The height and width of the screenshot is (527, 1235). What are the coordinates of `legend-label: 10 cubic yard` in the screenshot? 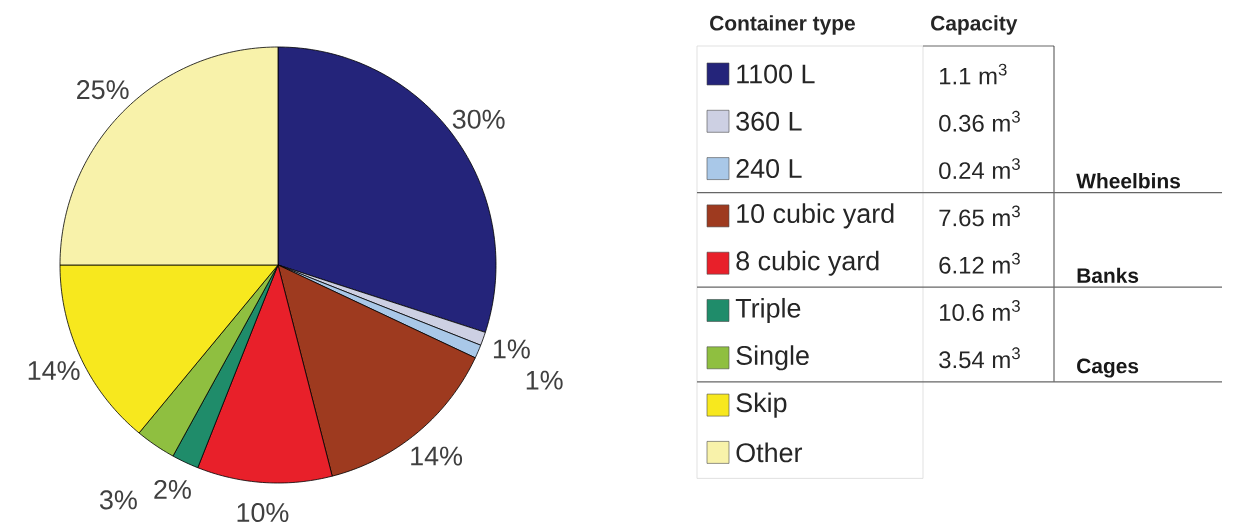 It's located at (815, 216).